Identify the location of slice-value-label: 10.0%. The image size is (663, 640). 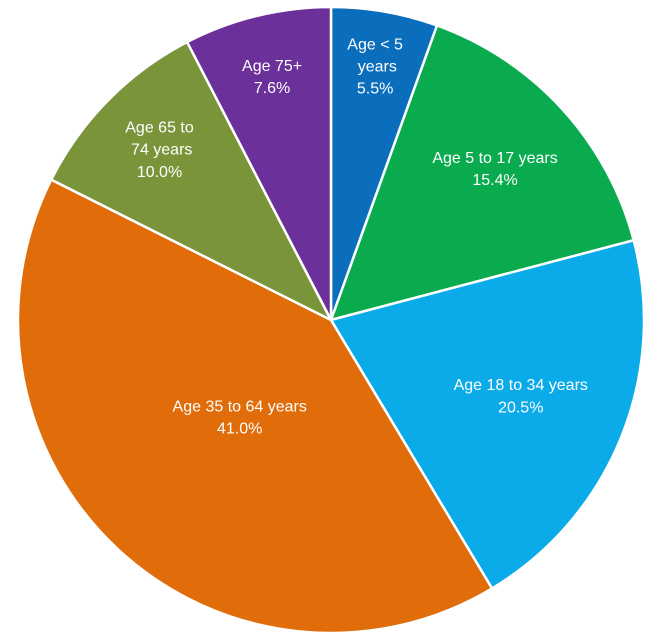
(159, 172).